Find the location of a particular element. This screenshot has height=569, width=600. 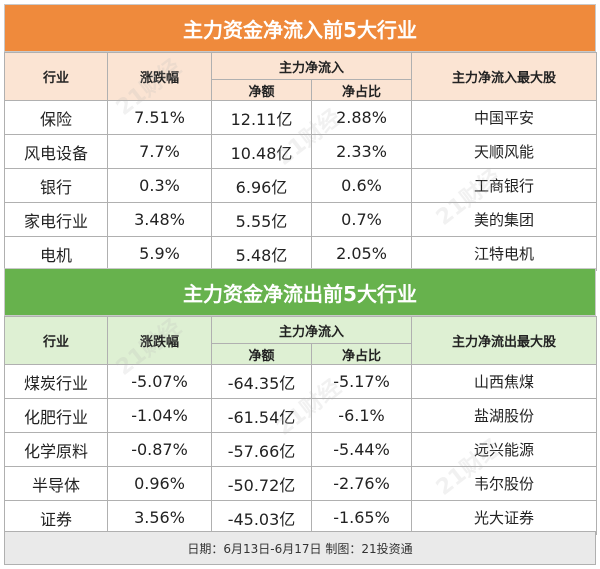

table-row: 化学原料 -0.87% -57.66亿 -5.44% 远兴能源 is located at coordinates (301, 449).